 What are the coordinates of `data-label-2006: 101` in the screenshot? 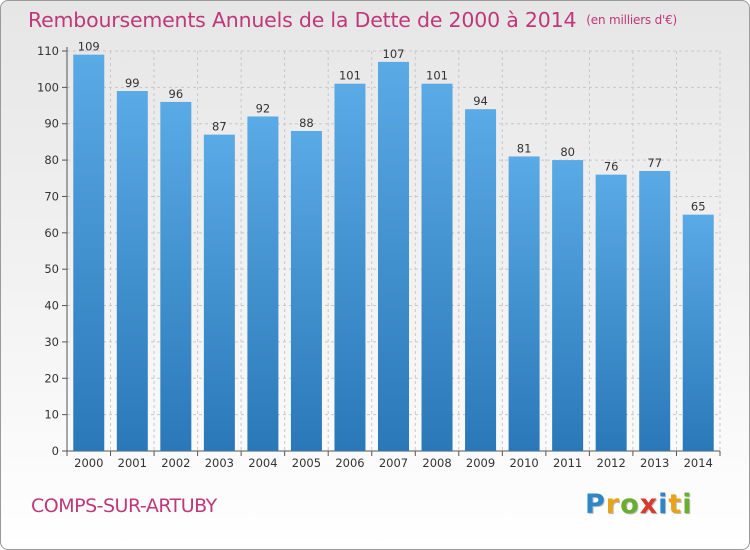 It's located at (350, 76).